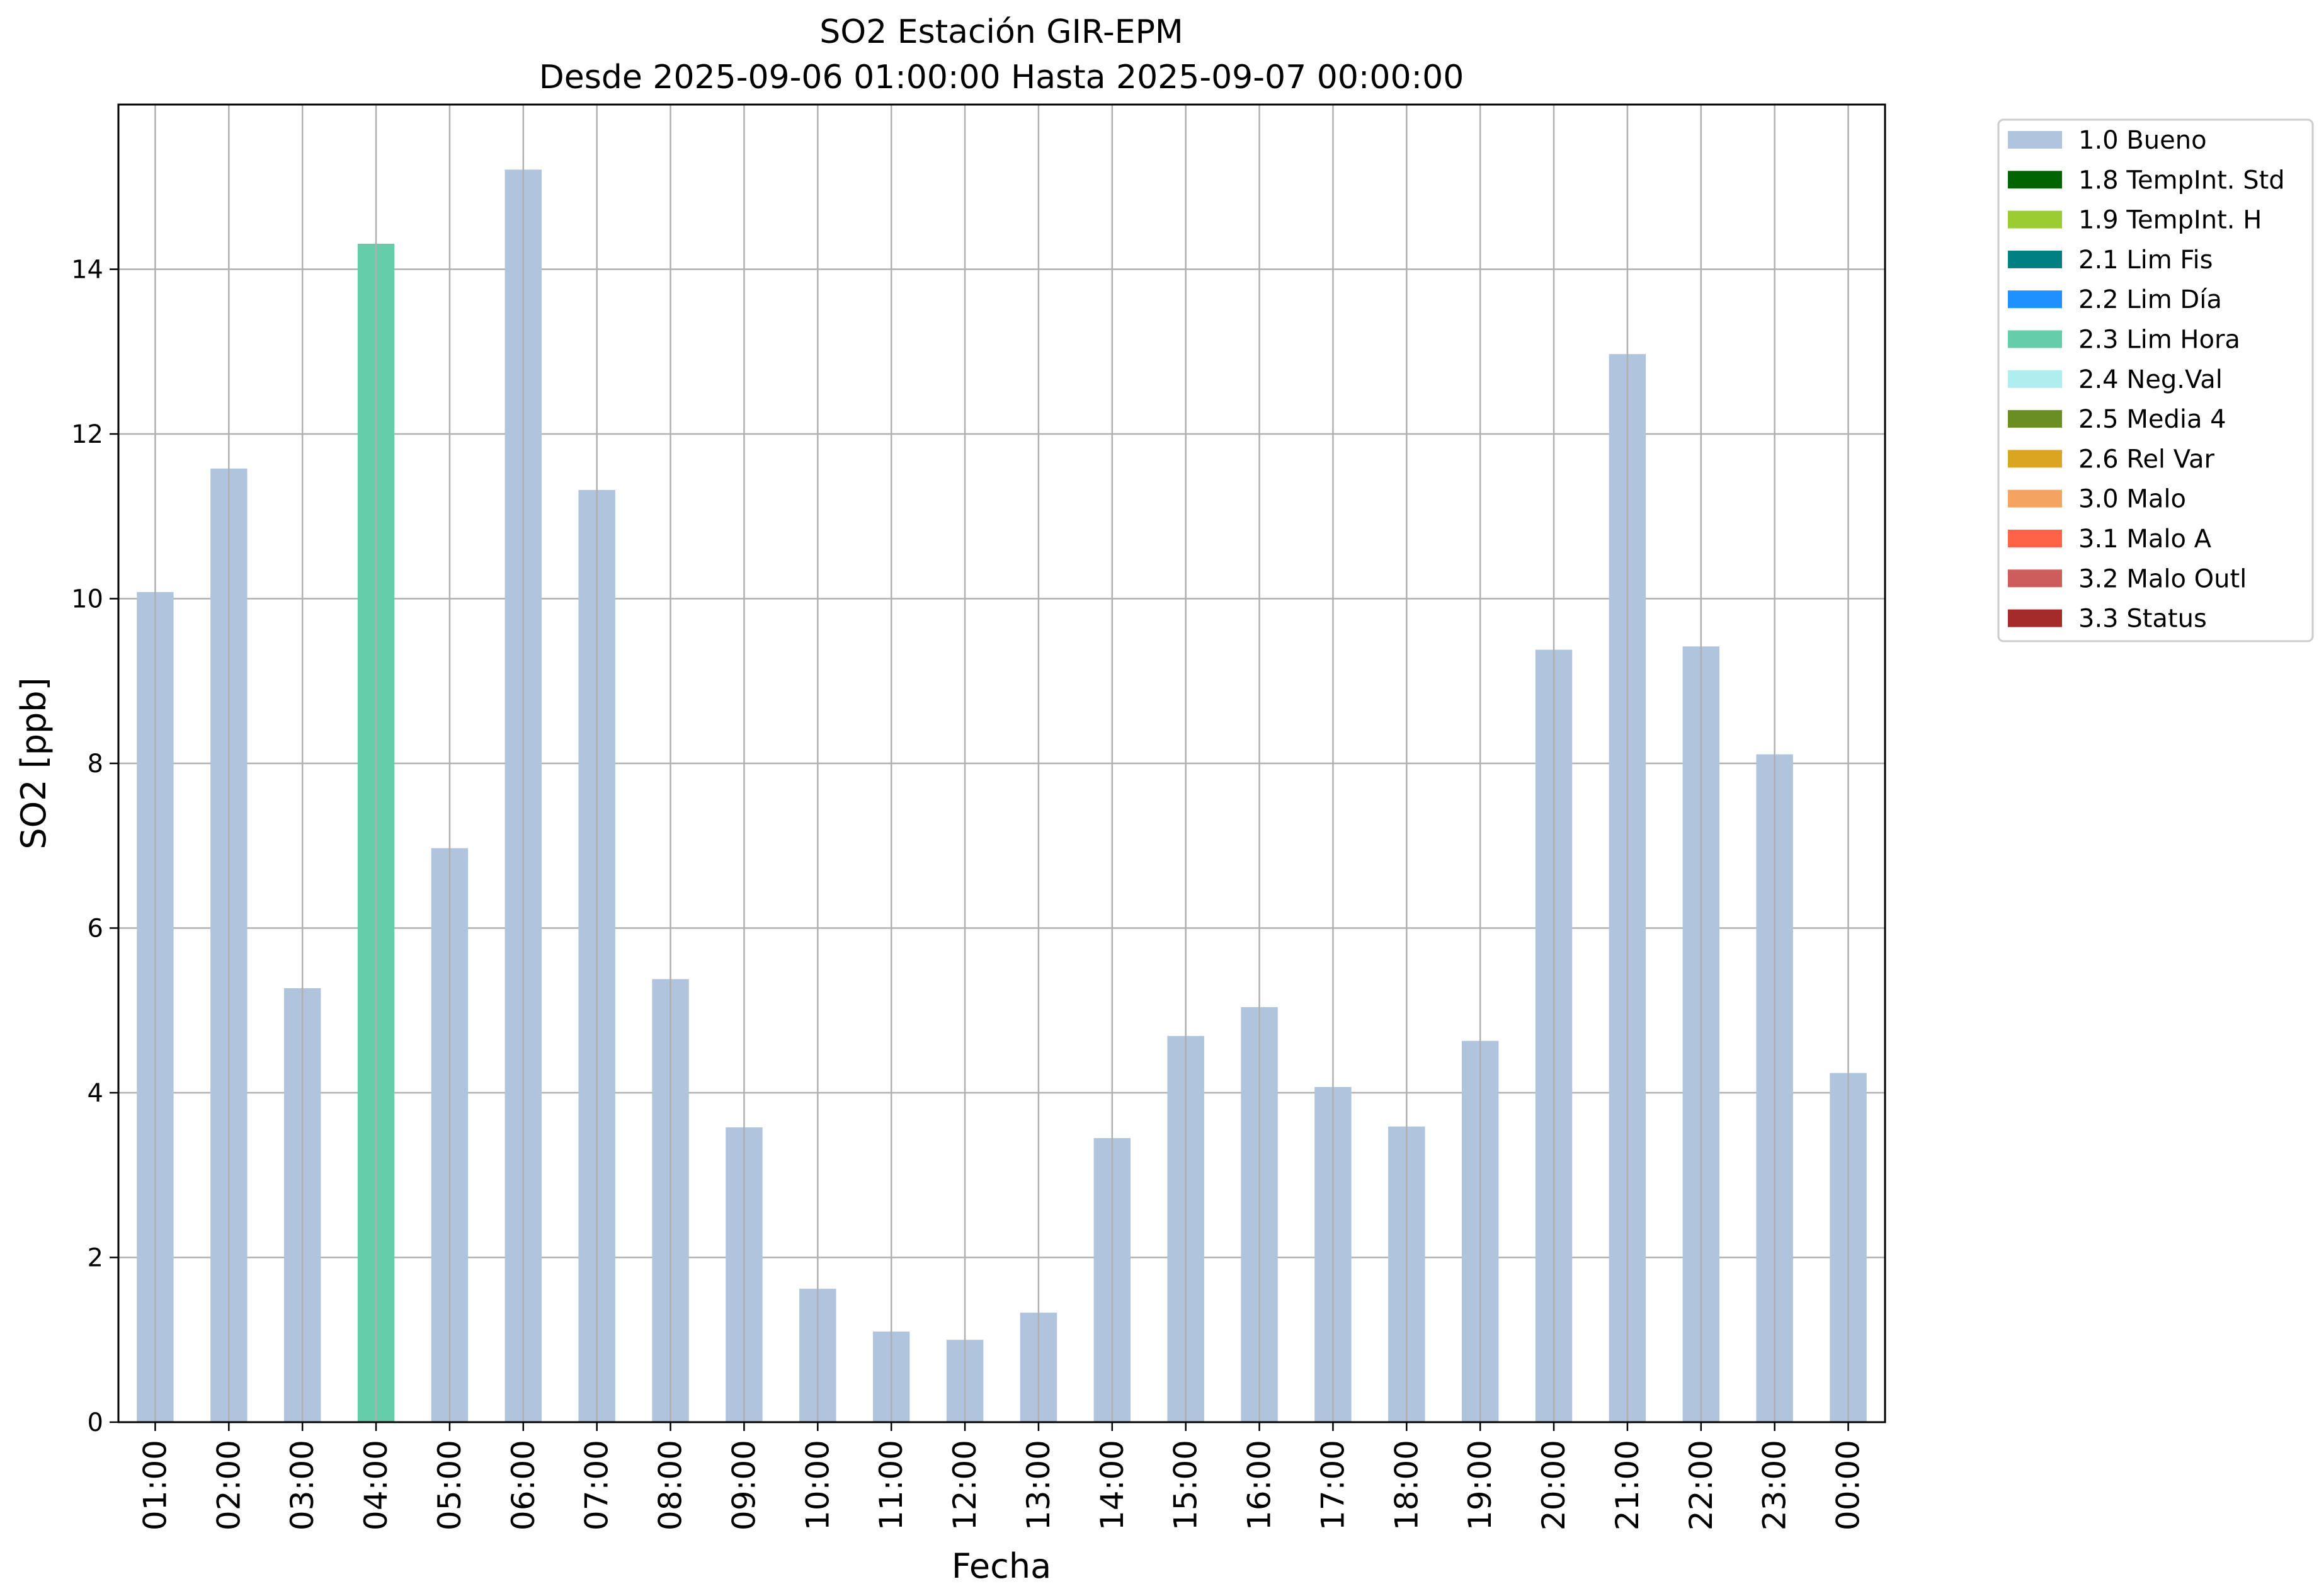 The width and height of the screenshot is (2319, 1596). What do you see at coordinates (1701, 1485) in the screenshot?
I see `x-tick-label: 22:00` at bounding box center [1701, 1485].